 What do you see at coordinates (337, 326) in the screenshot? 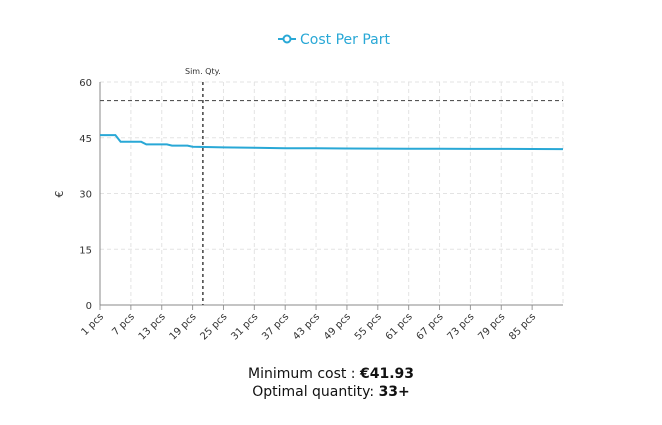
I see `x-tick-label: 49 pcs` at bounding box center [337, 326].